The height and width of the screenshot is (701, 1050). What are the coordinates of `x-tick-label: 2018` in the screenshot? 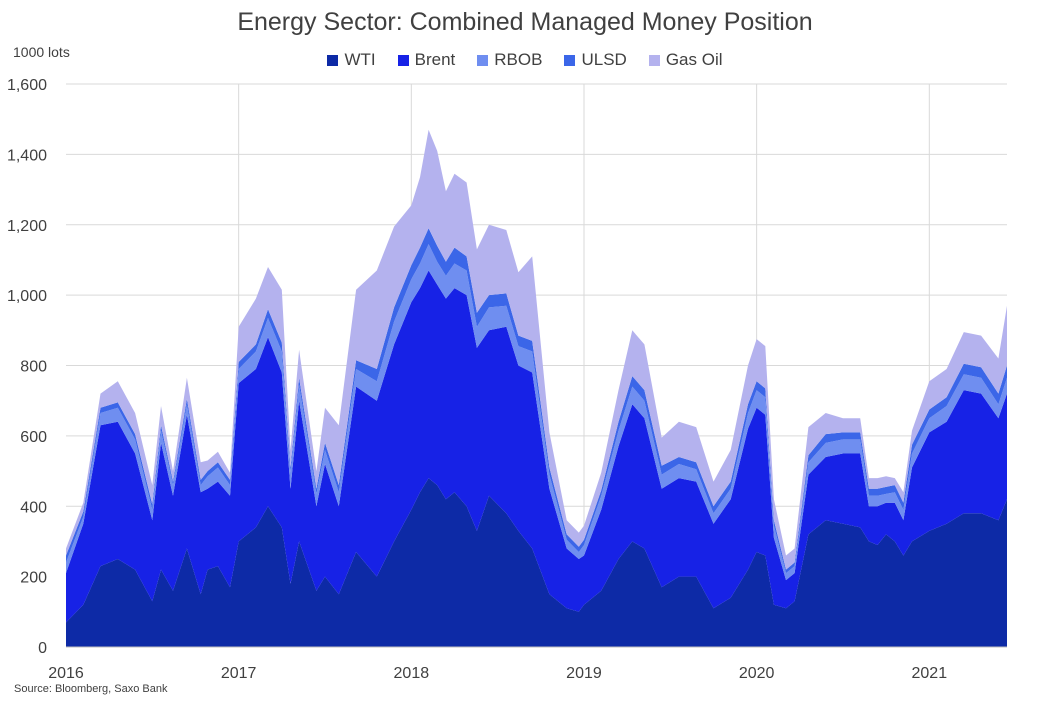 It's located at (412, 673).